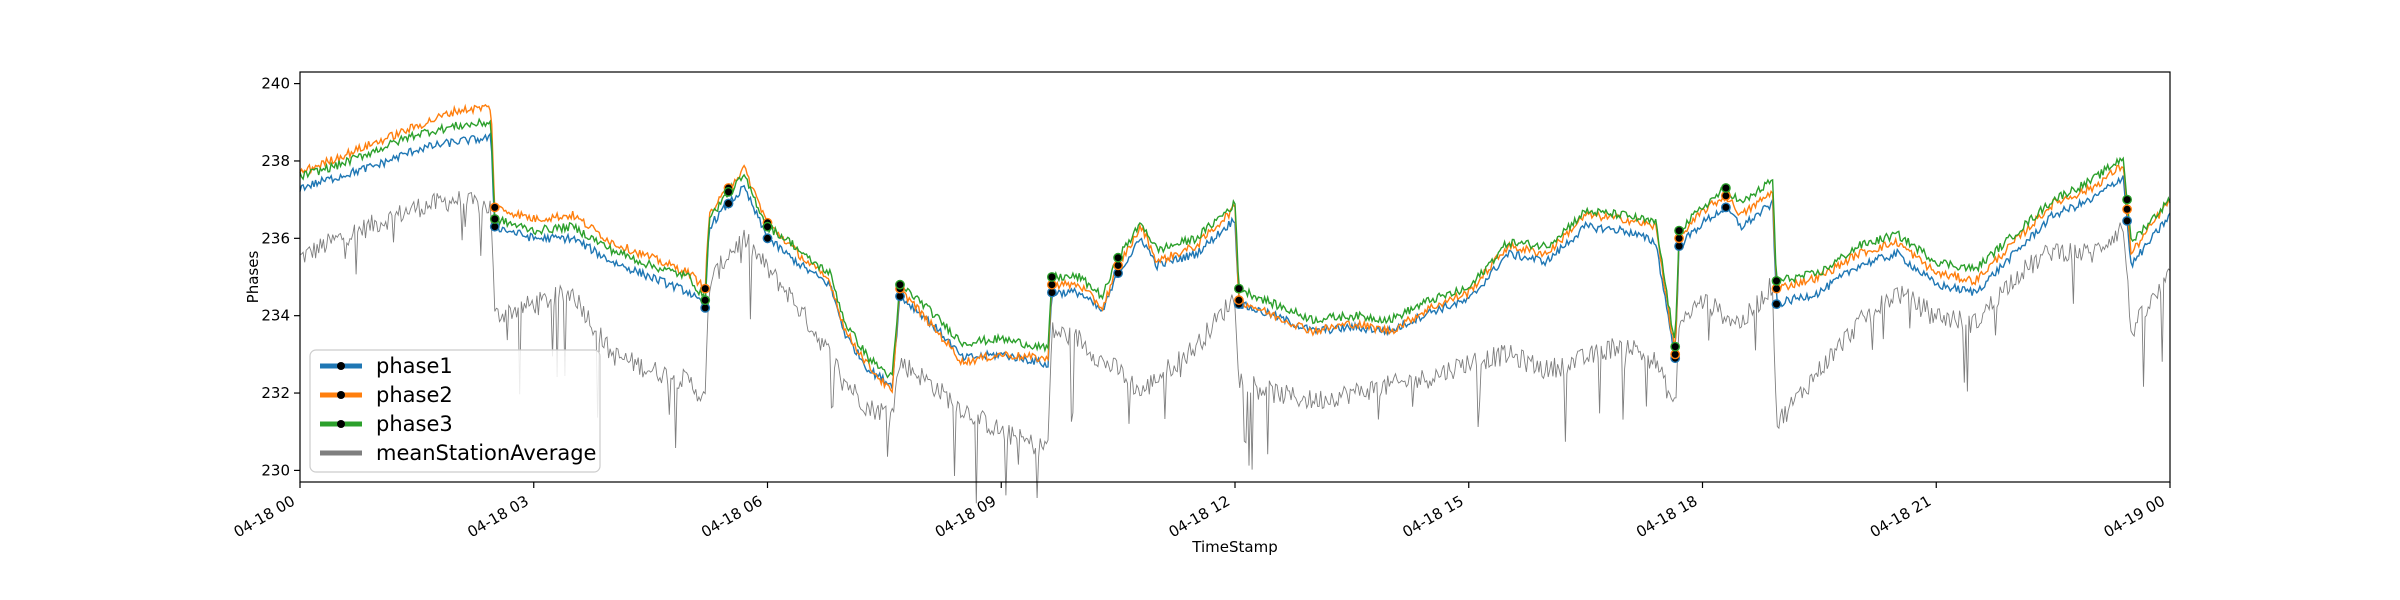 This screenshot has width=2400, height=600. I want to click on x-axis-label: TimeStamp, so click(1234, 547).